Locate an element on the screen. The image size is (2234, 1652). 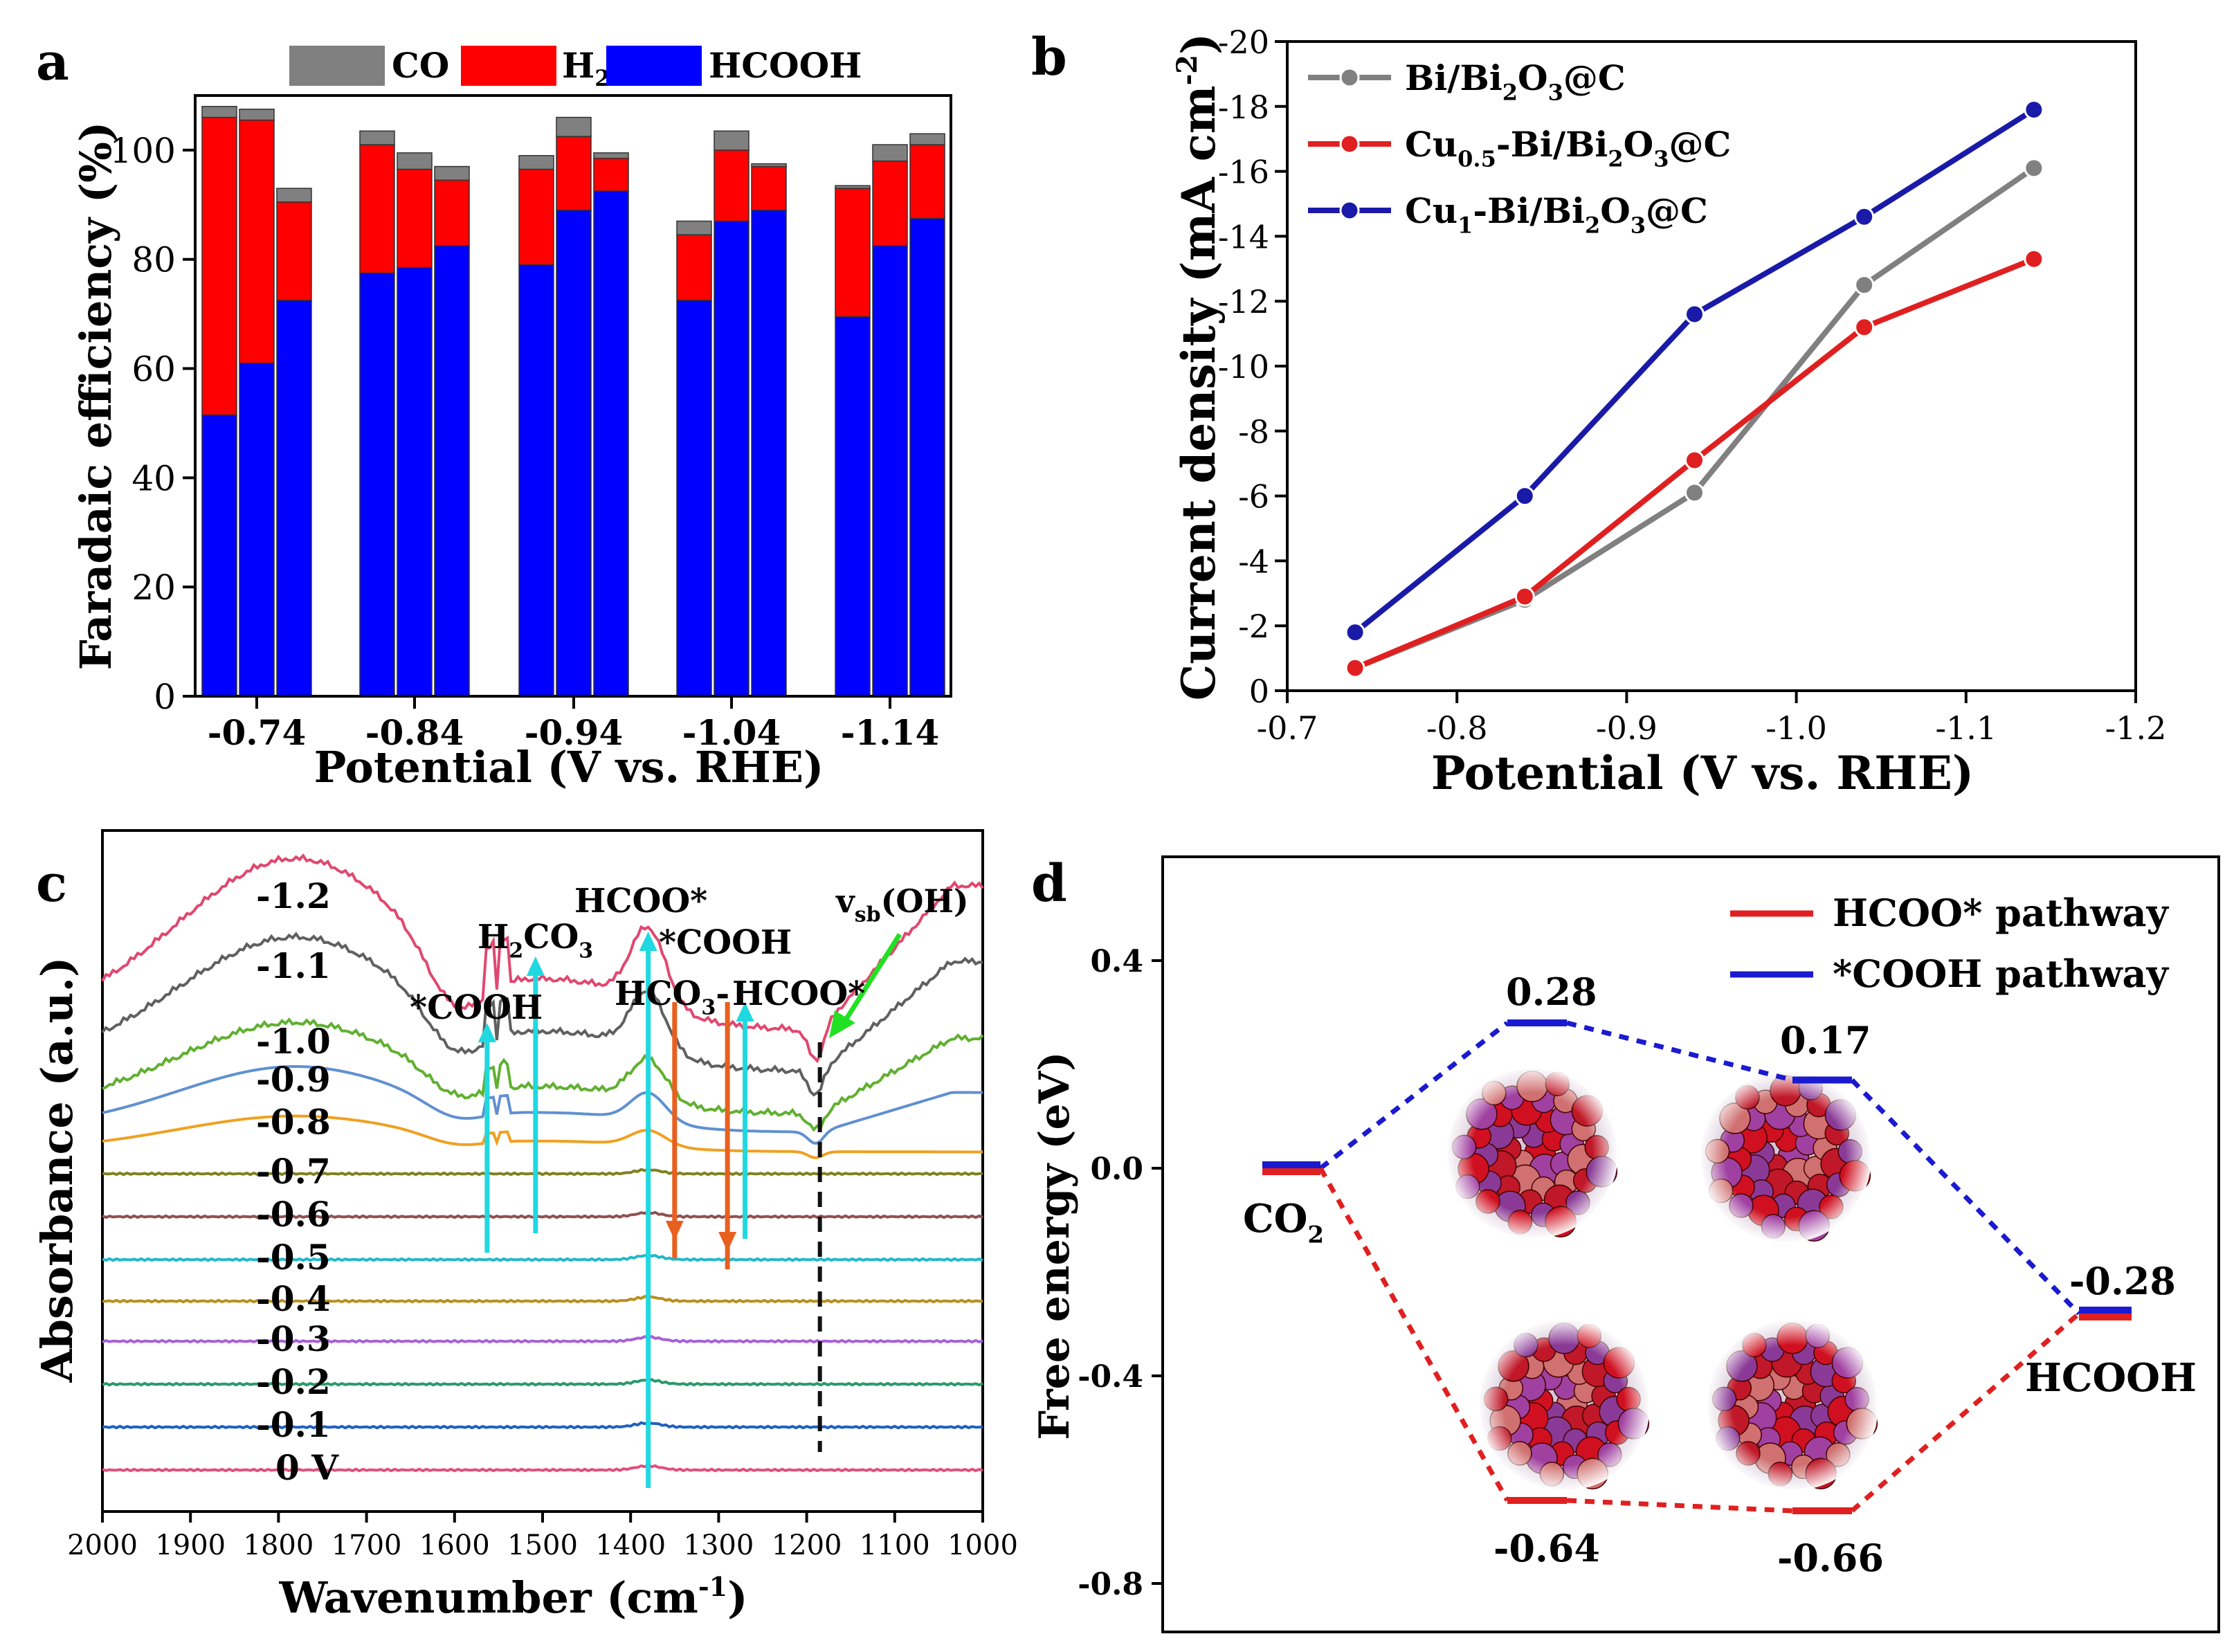
panel-c-xtick-label: 1000 is located at coordinates (983, 1545).